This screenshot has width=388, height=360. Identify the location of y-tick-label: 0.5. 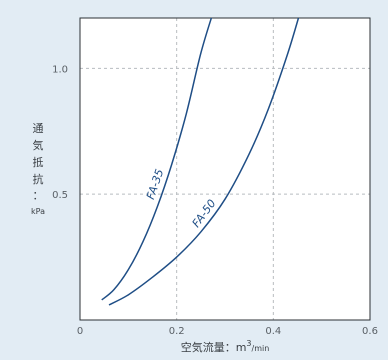
(60, 195).